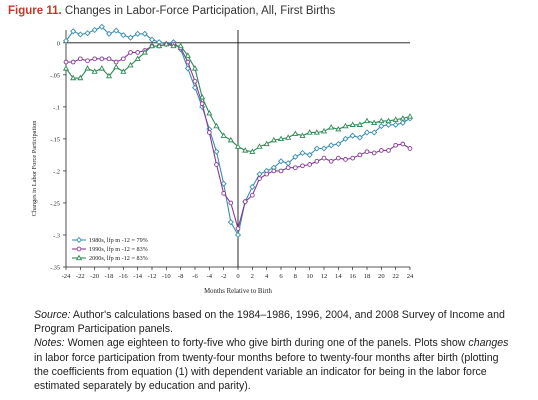  I want to click on x-tick-label: 12, so click(324, 276).